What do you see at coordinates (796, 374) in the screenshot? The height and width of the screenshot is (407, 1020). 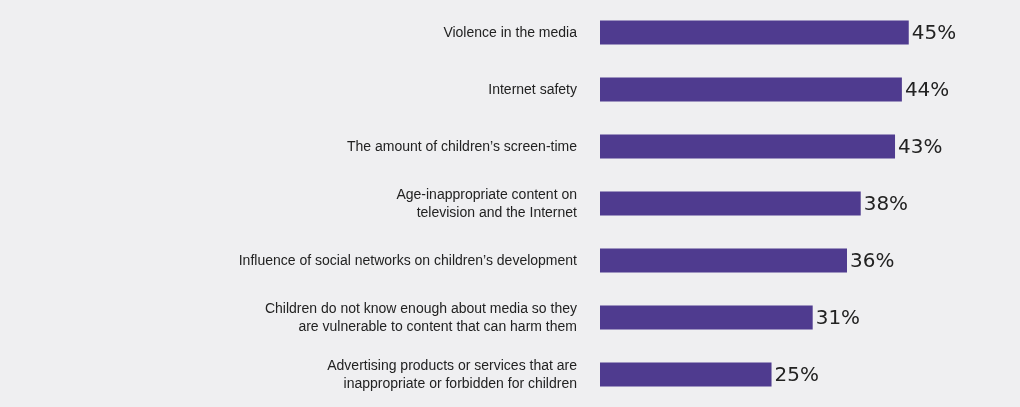 I see `data-label: 25%` at bounding box center [796, 374].